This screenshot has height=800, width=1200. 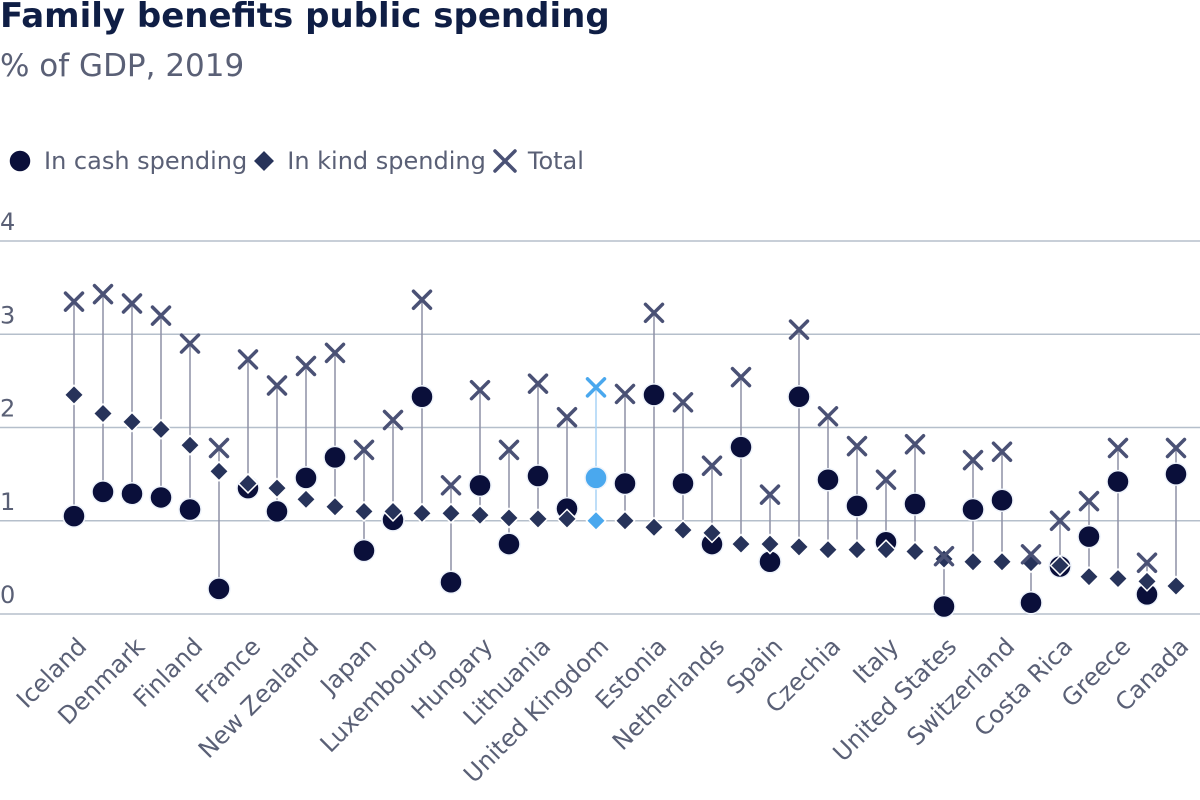 I want to click on legend-item-kind: In kind spending, so click(x=367, y=161).